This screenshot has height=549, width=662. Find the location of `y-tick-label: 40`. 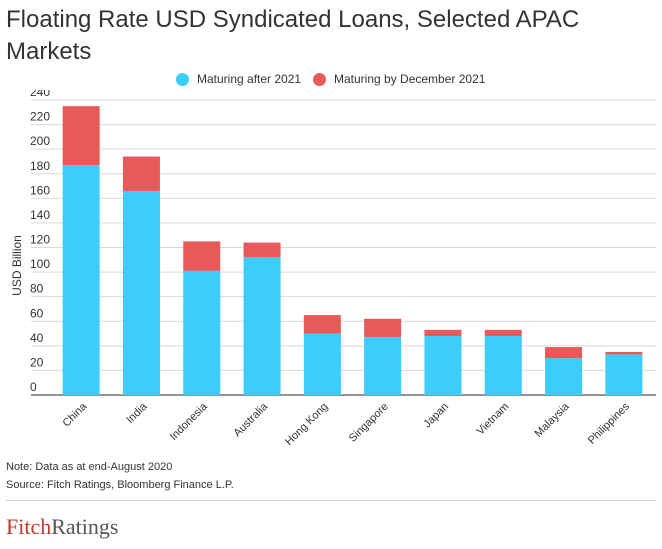

y-tick-label: 40 is located at coordinates (37, 338).